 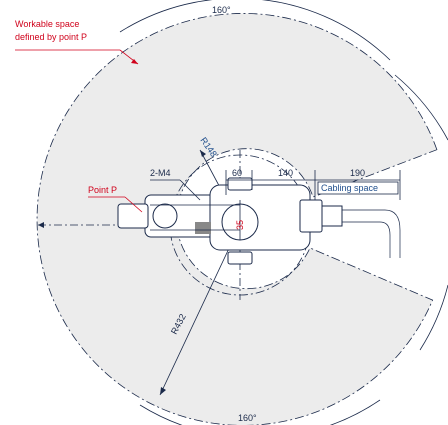 What do you see at coordinates (349, 188) in the screenshot?
I see `cabling-space-label: Cabling space` at bounding box center [349, 188].